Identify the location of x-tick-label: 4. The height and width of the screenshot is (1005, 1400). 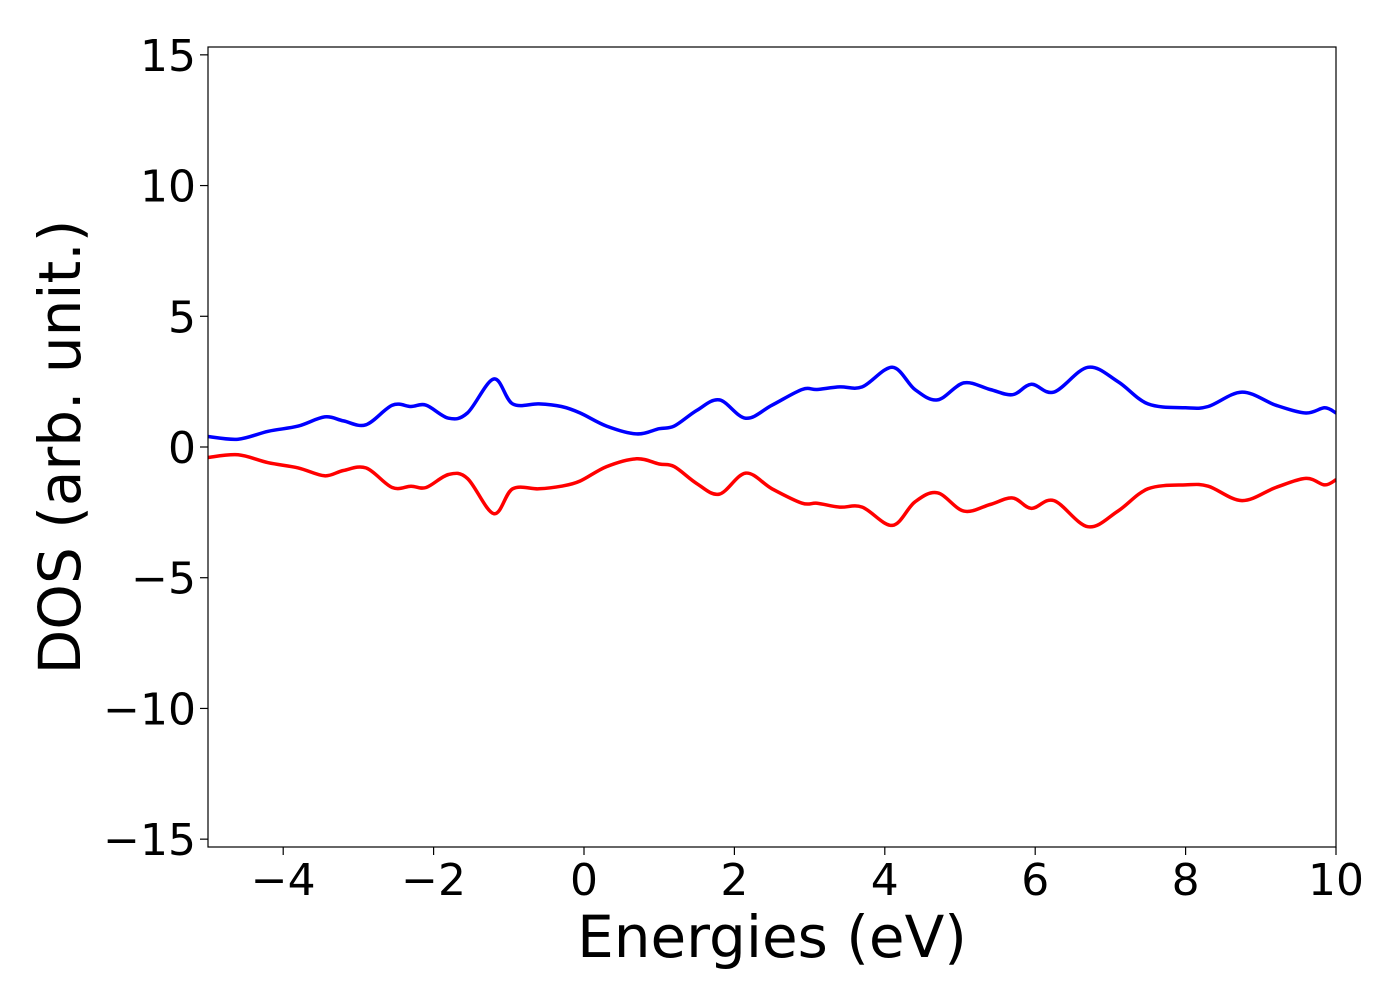
(885, 880).